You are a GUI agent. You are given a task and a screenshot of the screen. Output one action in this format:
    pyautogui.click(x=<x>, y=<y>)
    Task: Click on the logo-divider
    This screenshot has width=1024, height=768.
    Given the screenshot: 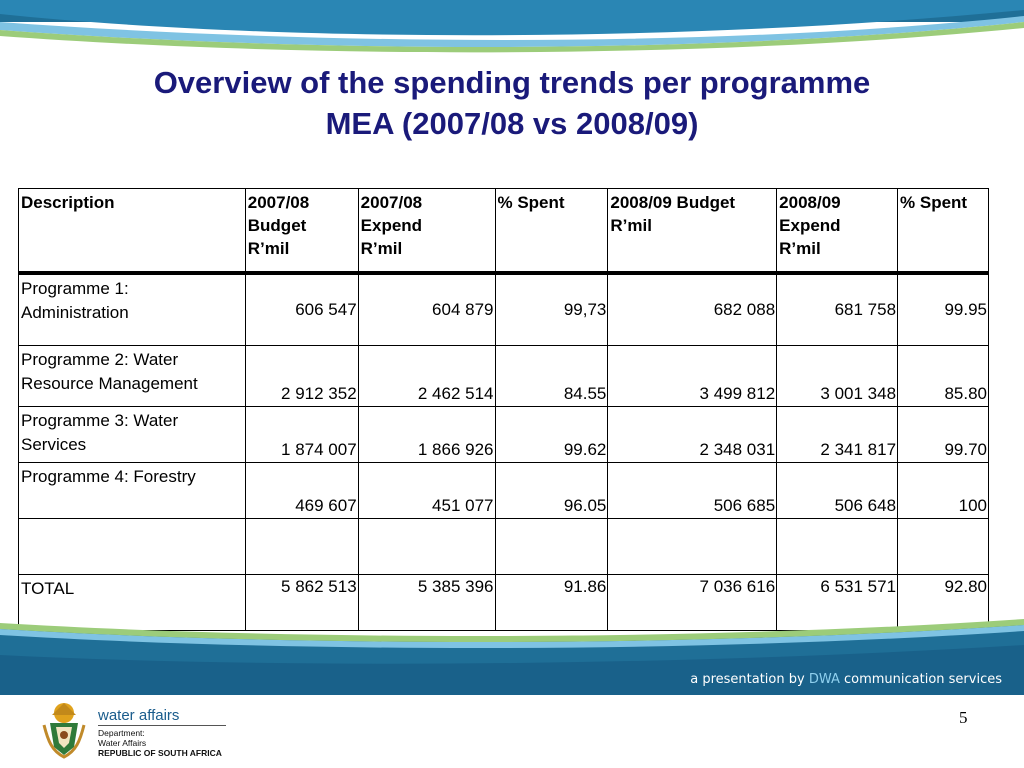 What is the action you would take?
    pyautogui.click(x=162, y=725)
    